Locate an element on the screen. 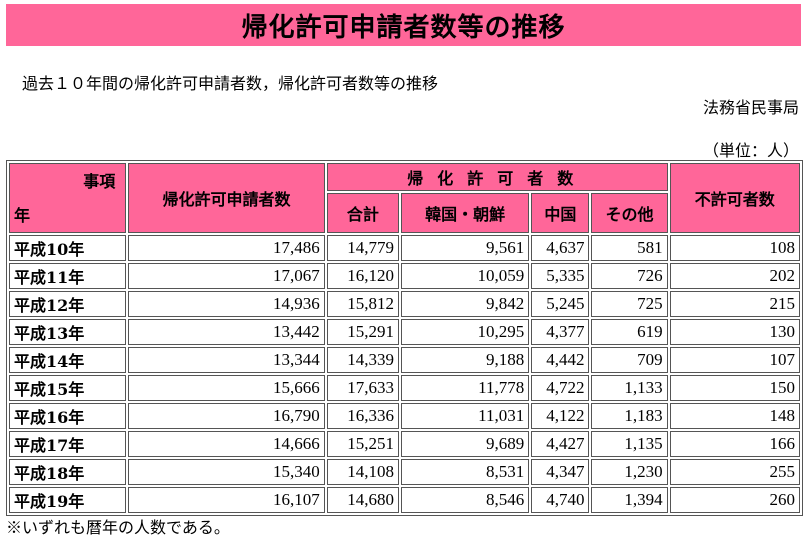 The width and height of the screenshot is (807, 543). cell-china: 4,442 is located at coordinates (560, 360).